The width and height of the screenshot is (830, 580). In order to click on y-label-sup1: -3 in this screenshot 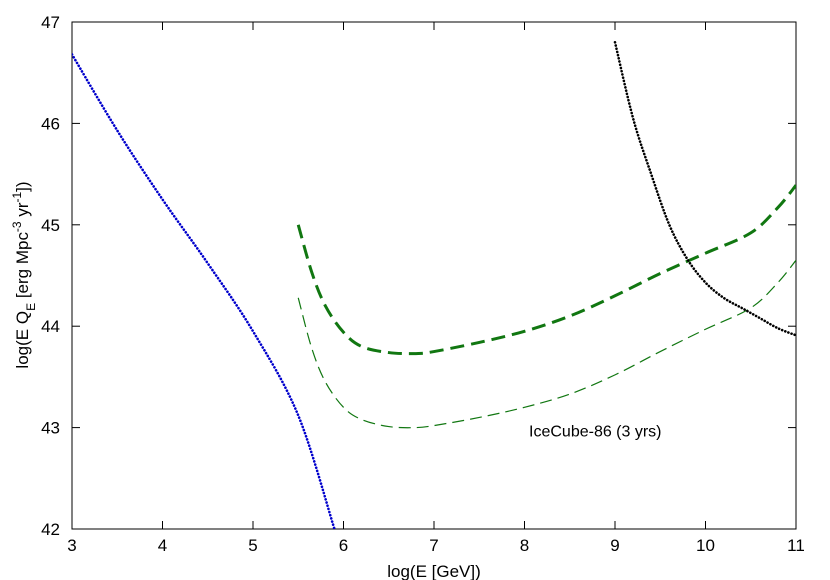, I will do `click(17, 226)`.